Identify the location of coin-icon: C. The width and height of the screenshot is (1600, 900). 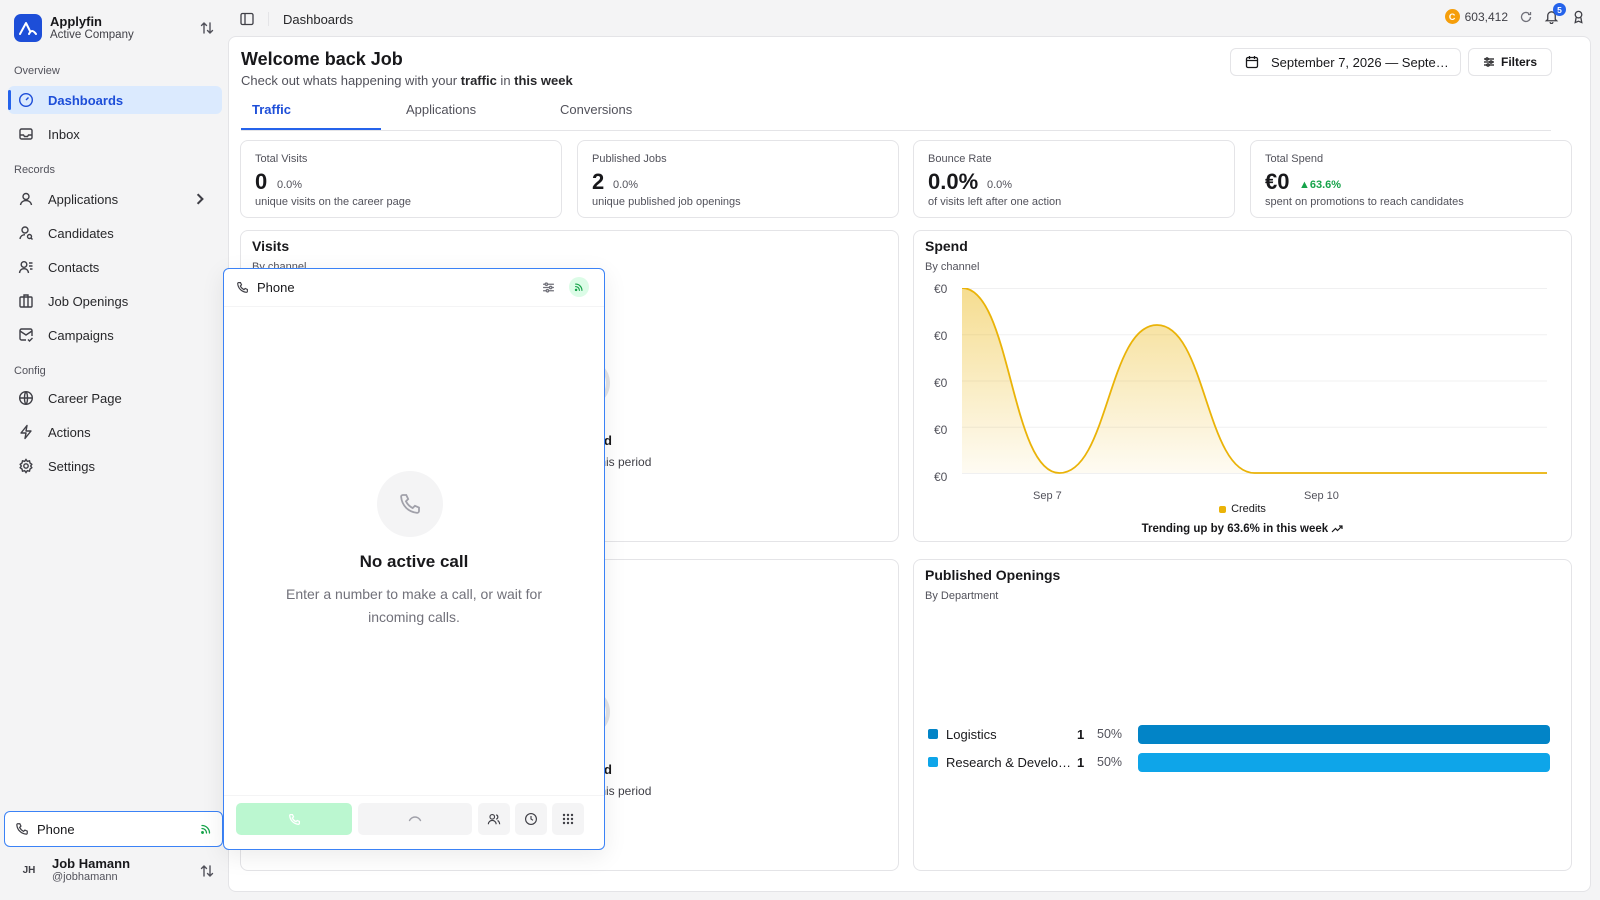
(1452, 16).